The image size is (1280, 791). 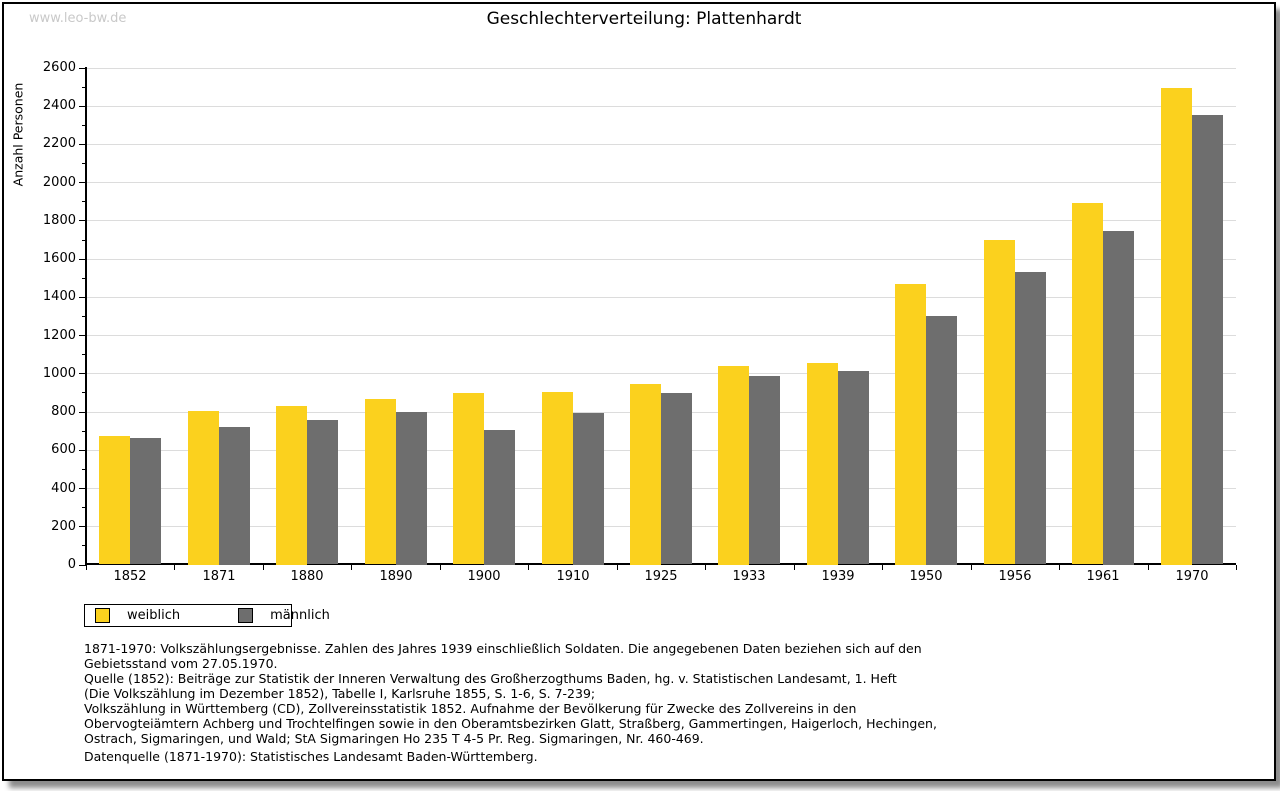 I want to click on x-category-label-1871: 1871, so click(x=219, y=576).